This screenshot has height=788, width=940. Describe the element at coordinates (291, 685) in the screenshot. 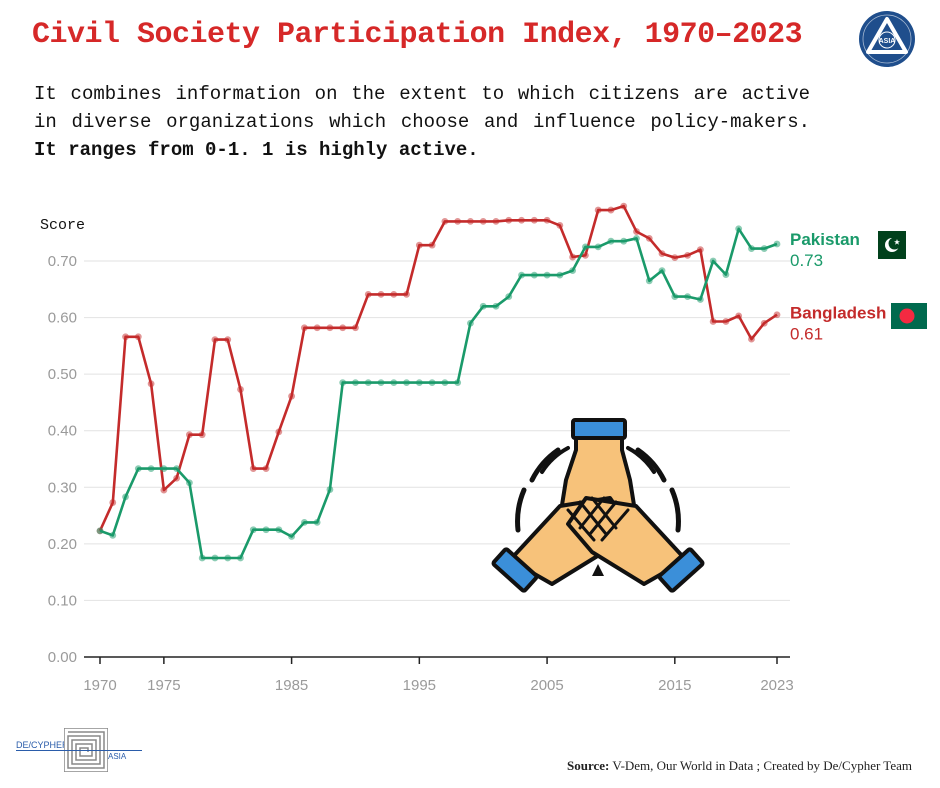

I see `x-tick-label: 1985` at that location.